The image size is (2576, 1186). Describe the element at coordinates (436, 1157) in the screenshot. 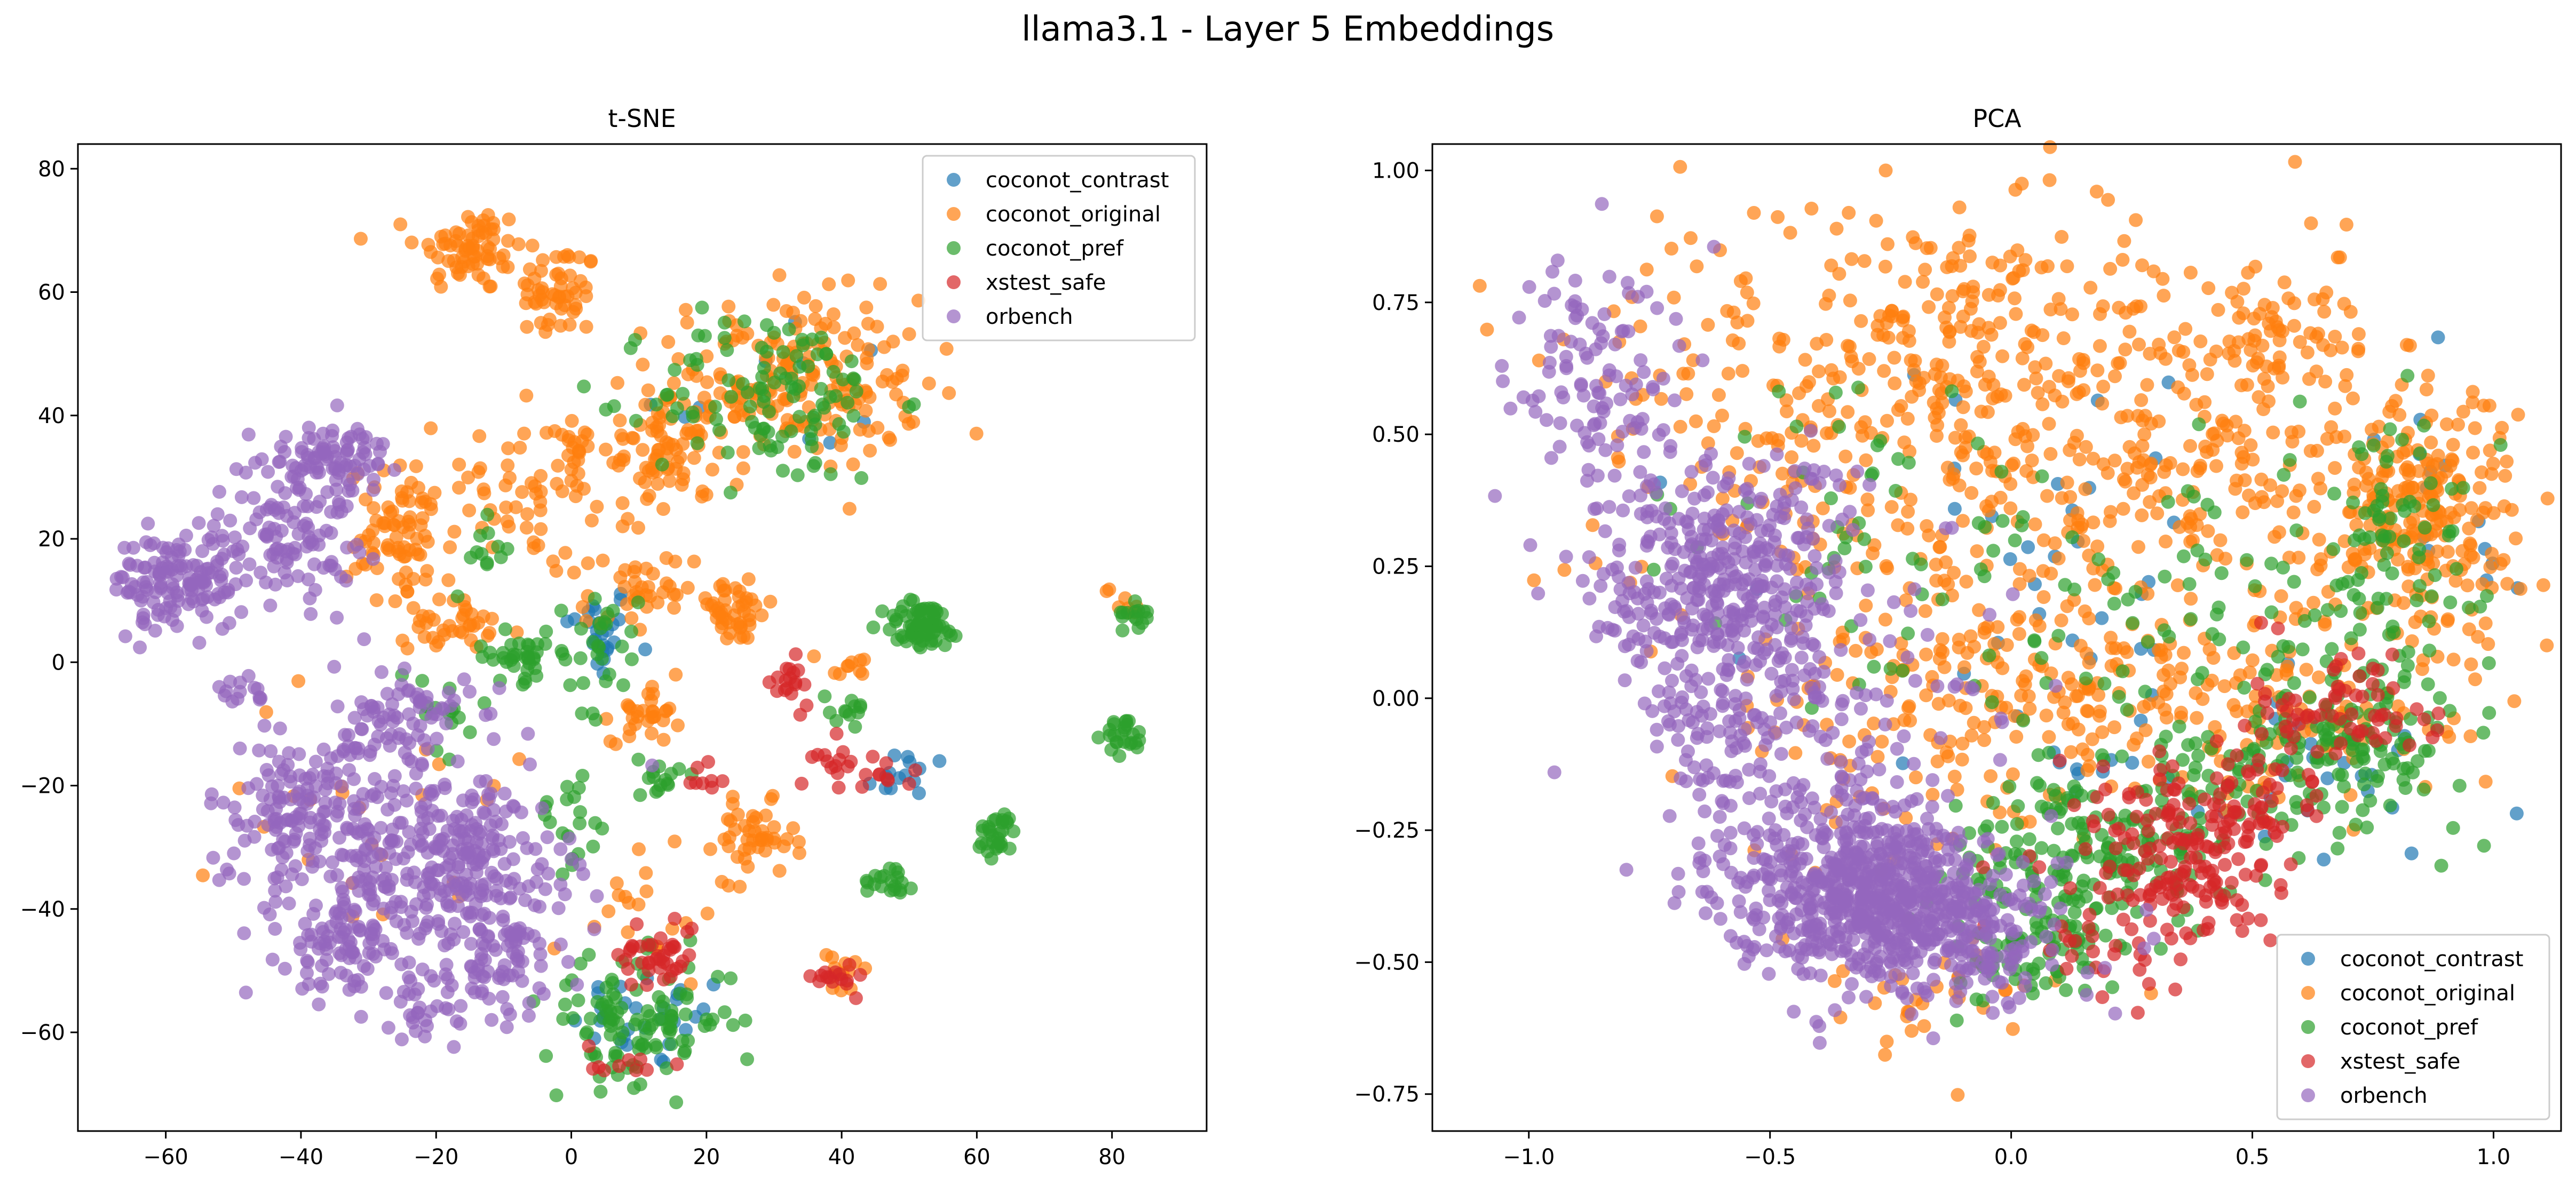

I see `tsne-x-tick-label: −20` at that location.